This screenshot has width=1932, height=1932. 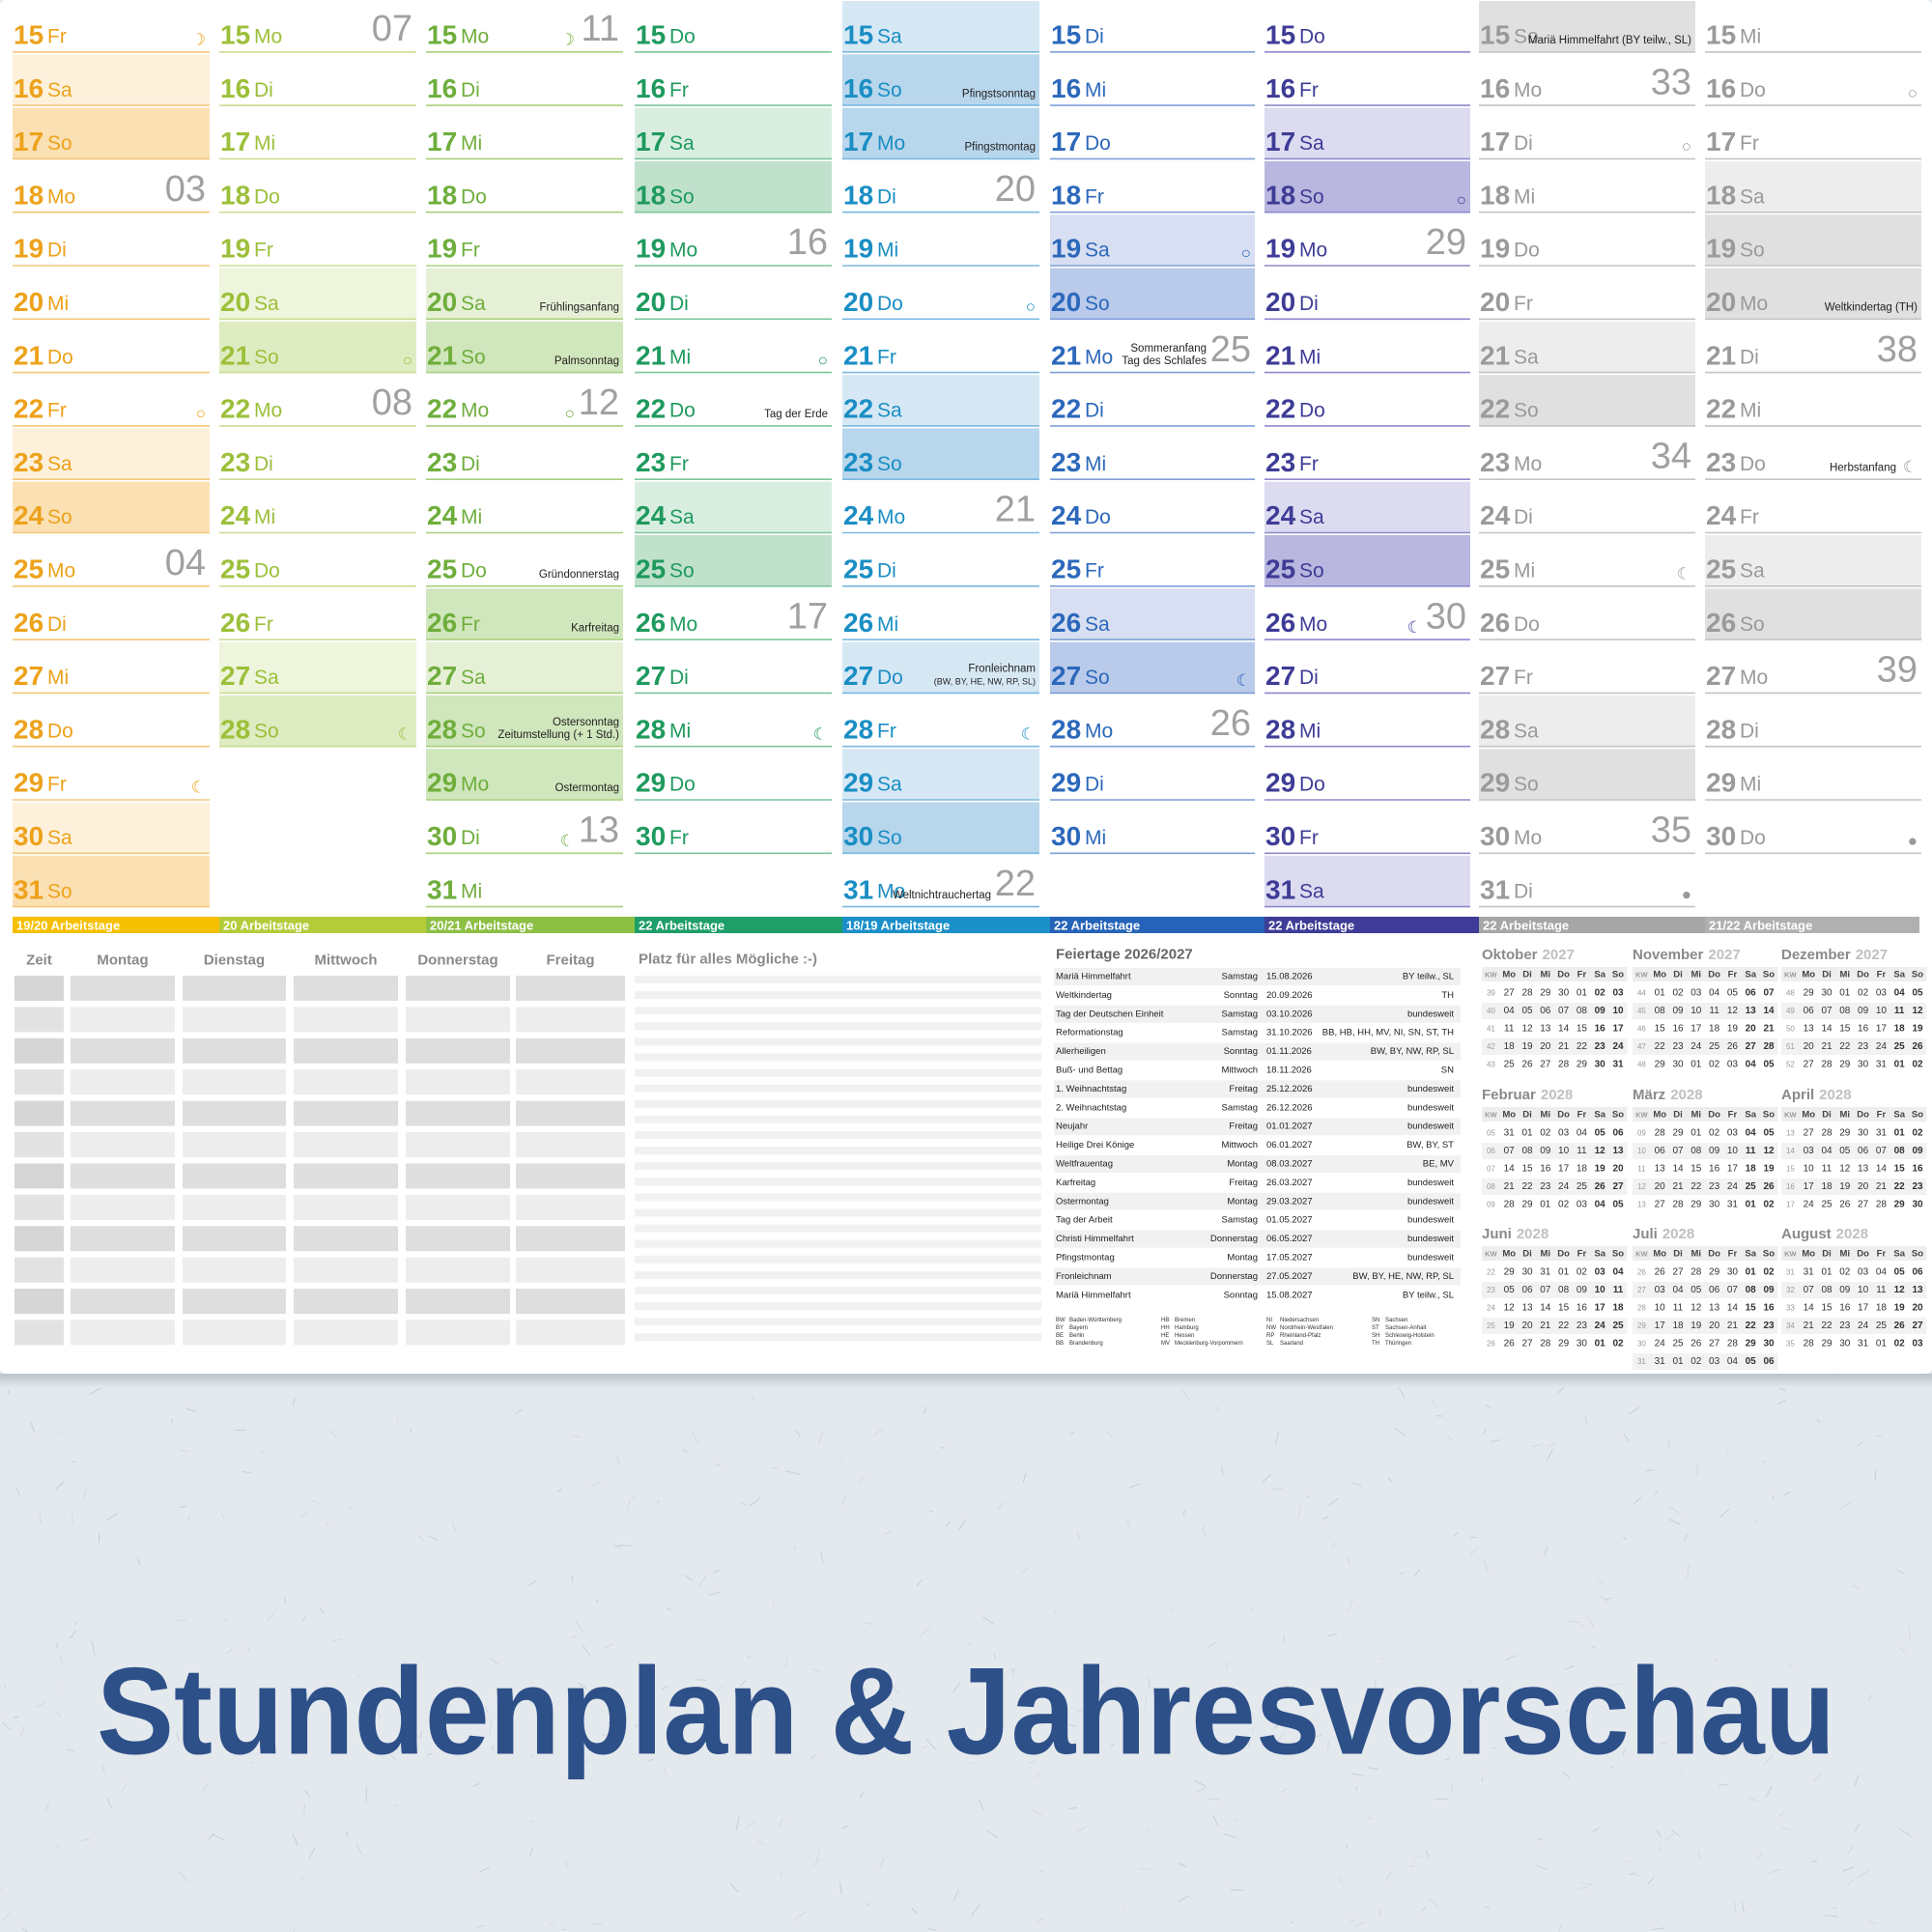 What do you see at coordinates (1280, 88) in the screenshot?
I see `day-number: 16` at bounding box center [1280, 88].